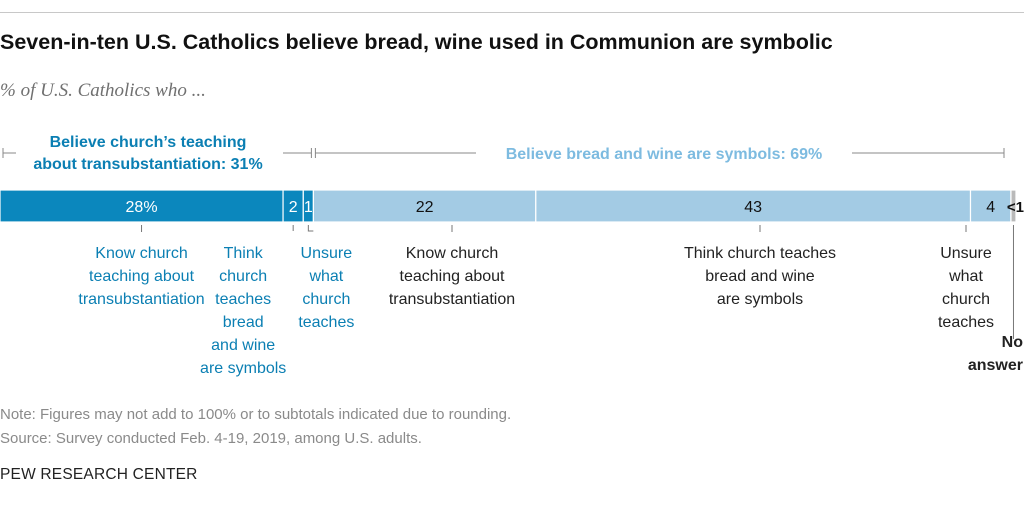 The image size is (1024, 520). What do you see at coordinates (664, 154) in the screenshot?
I see `group-label-believe-symbols: Believe bread and wine are symbols: 69%` at bounding box center [664, 154].